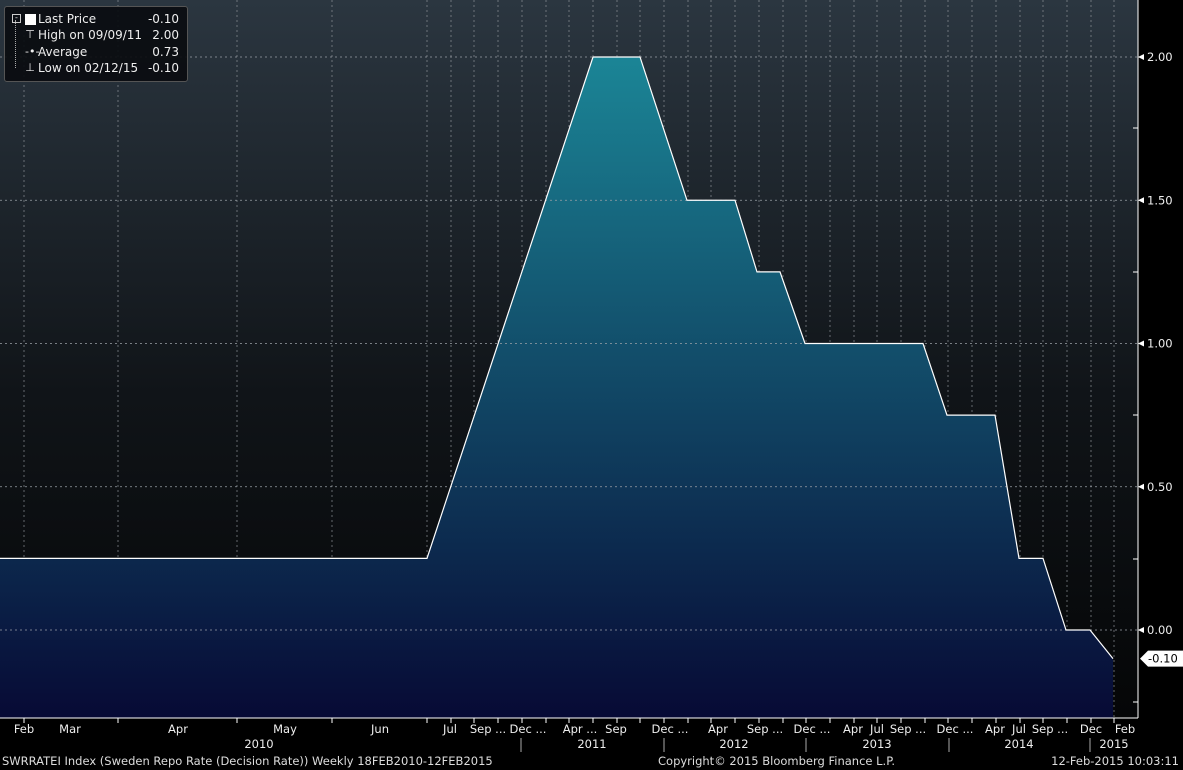  I want to click on x-year-label: 2013, so click(876, 744).